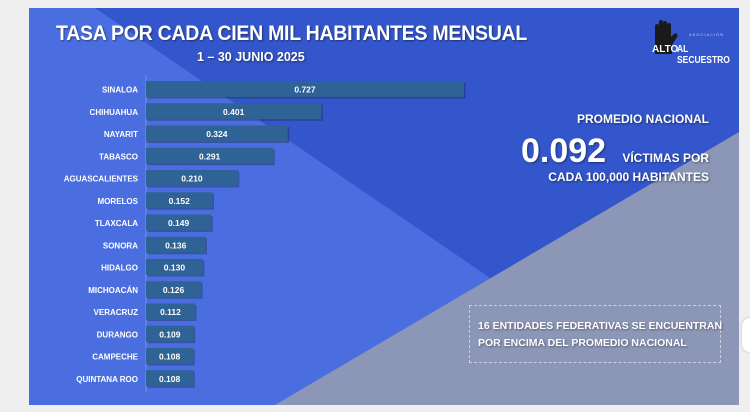 The width and height of the screenshot is (750, 412). I want to click on data-label: 0.130, so click(175, 268).